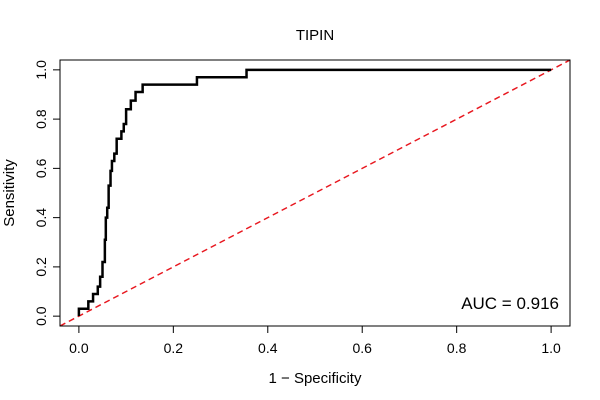 The image size is (600, 400). What do you see at coordinates (41, 70) in the screenshot?
I see `y-tick-label: 1.0` at bounding box center [41, 70].